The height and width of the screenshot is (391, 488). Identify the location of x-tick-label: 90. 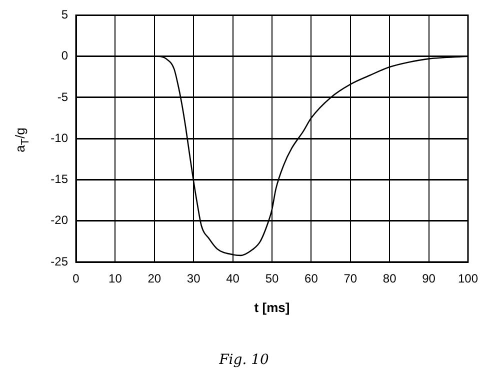
(429, 279).